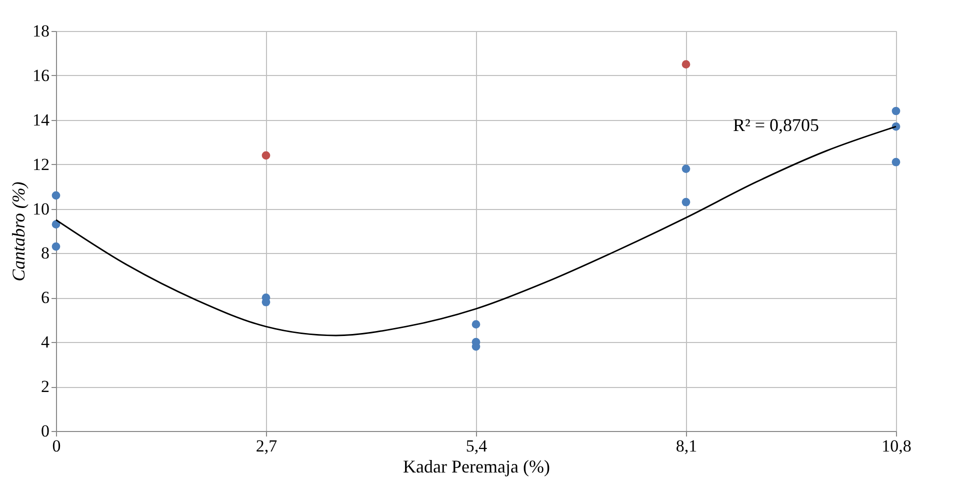 Image resolution: width=973 pixels, height=502 pixels. What do you see at coordinates (41, 164) in the screenshot?
I see `y-tick-label: 12` at bounding box center [41, 164].